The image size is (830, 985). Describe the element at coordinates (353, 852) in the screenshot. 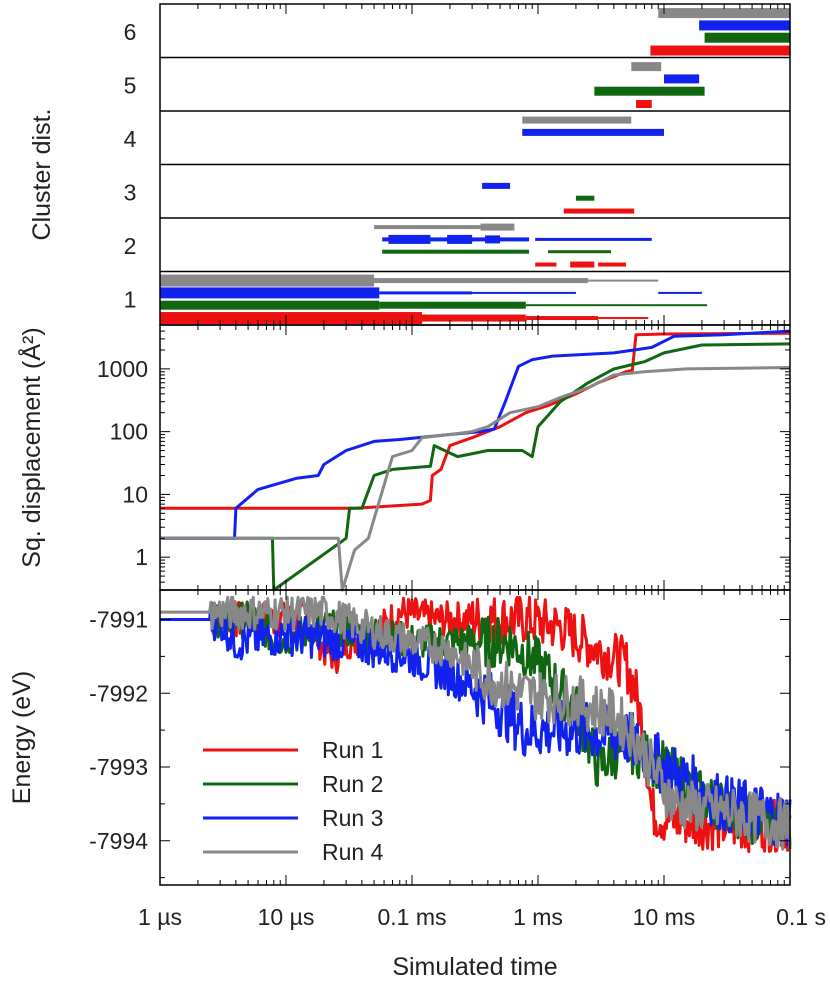

I see `legend-label-run4: Run 4` at that location.